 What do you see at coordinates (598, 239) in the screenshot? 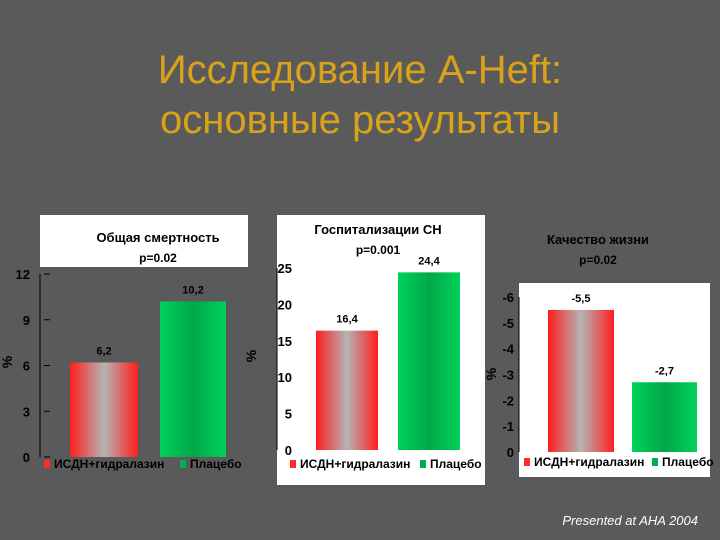
I see `chart3-title: Качество жизни` at bounding box center [598, 239].